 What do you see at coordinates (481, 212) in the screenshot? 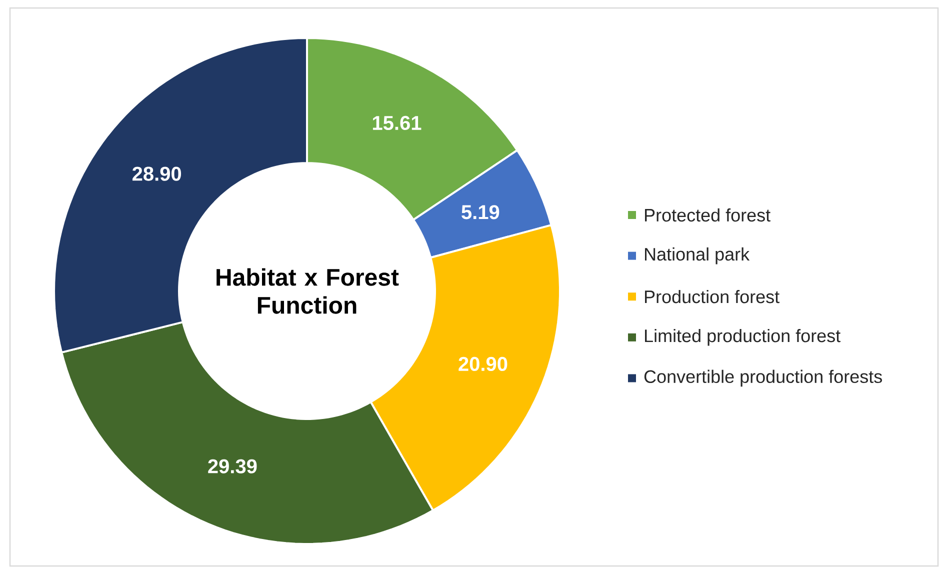
I see `data-label: 5.19` at bounding box center [481, 212].